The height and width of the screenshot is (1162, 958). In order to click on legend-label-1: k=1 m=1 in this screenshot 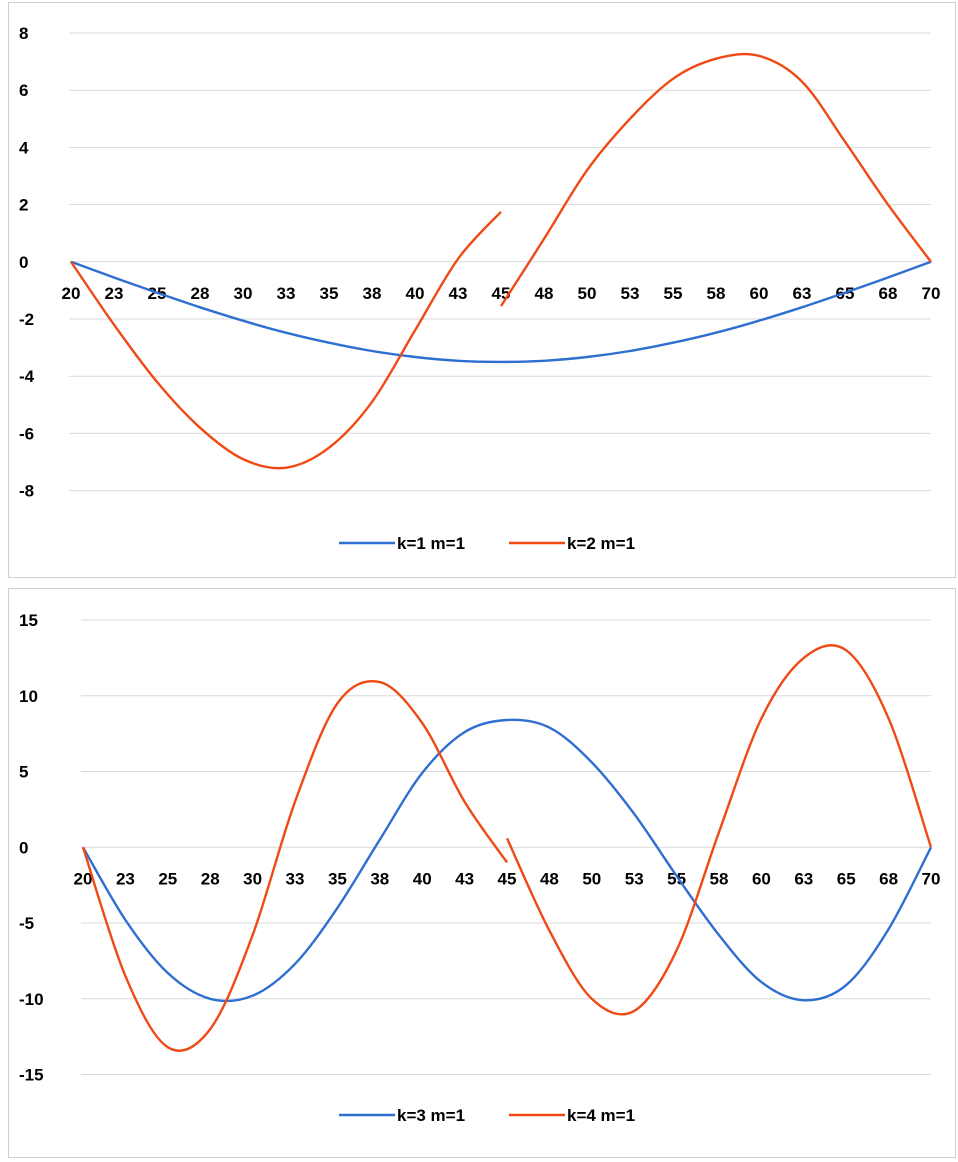, I will do `click(431, 543)`.